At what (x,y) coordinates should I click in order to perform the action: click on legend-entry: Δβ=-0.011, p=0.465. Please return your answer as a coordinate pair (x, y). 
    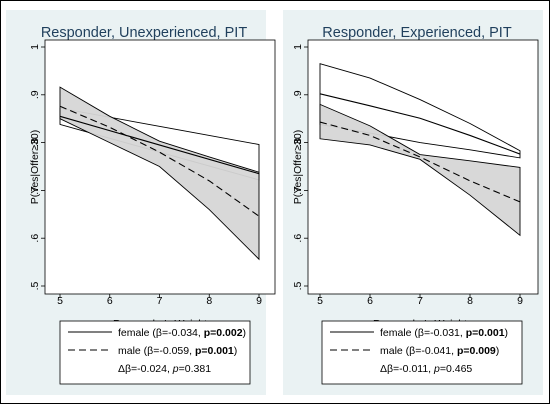
    Looking at the image, I should click on (426, 369).